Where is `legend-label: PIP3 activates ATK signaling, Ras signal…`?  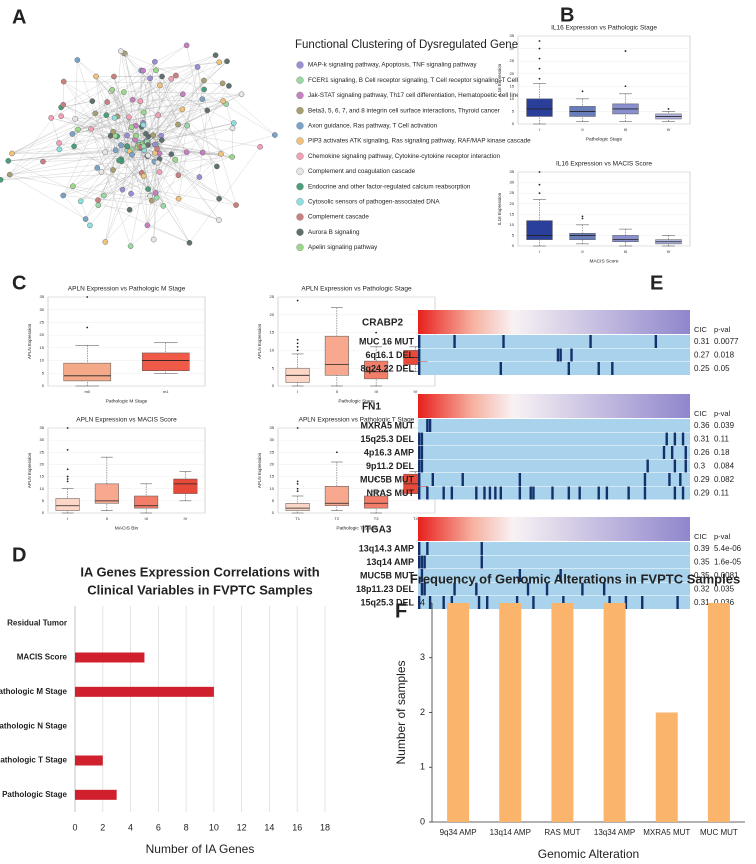 legend-label: PIP3 activates ATK signaling, Ras signal… is located at coordinates (419, 141).